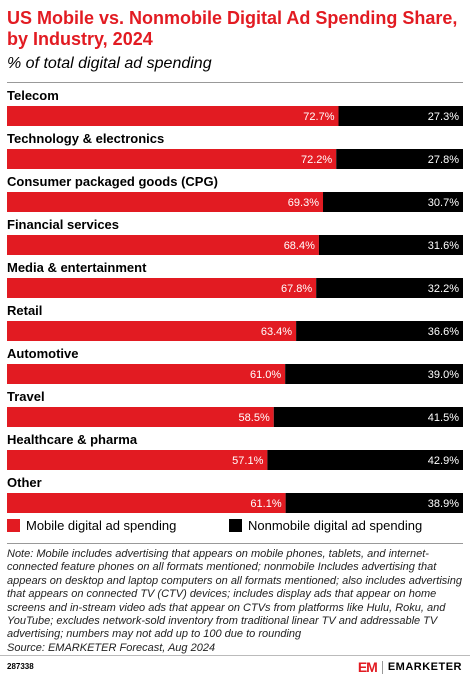 This screenshot has width=470, height=681. Describe the element at coordinates (443, 332) in the screenshot. I see `data-label-nonmobile: 36.6%` at that location.